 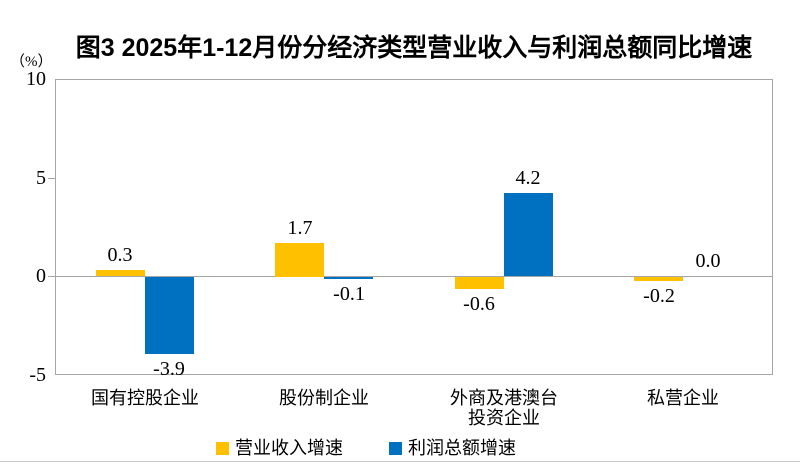 I want to click on bottom-divider-line, so click(x=400, y=461).